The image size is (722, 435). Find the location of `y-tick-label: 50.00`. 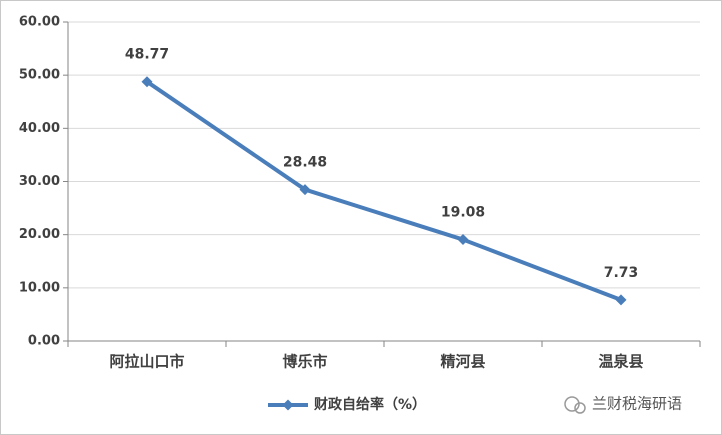

y-tick-label: 50.00 is located at coordinates (39, 75).